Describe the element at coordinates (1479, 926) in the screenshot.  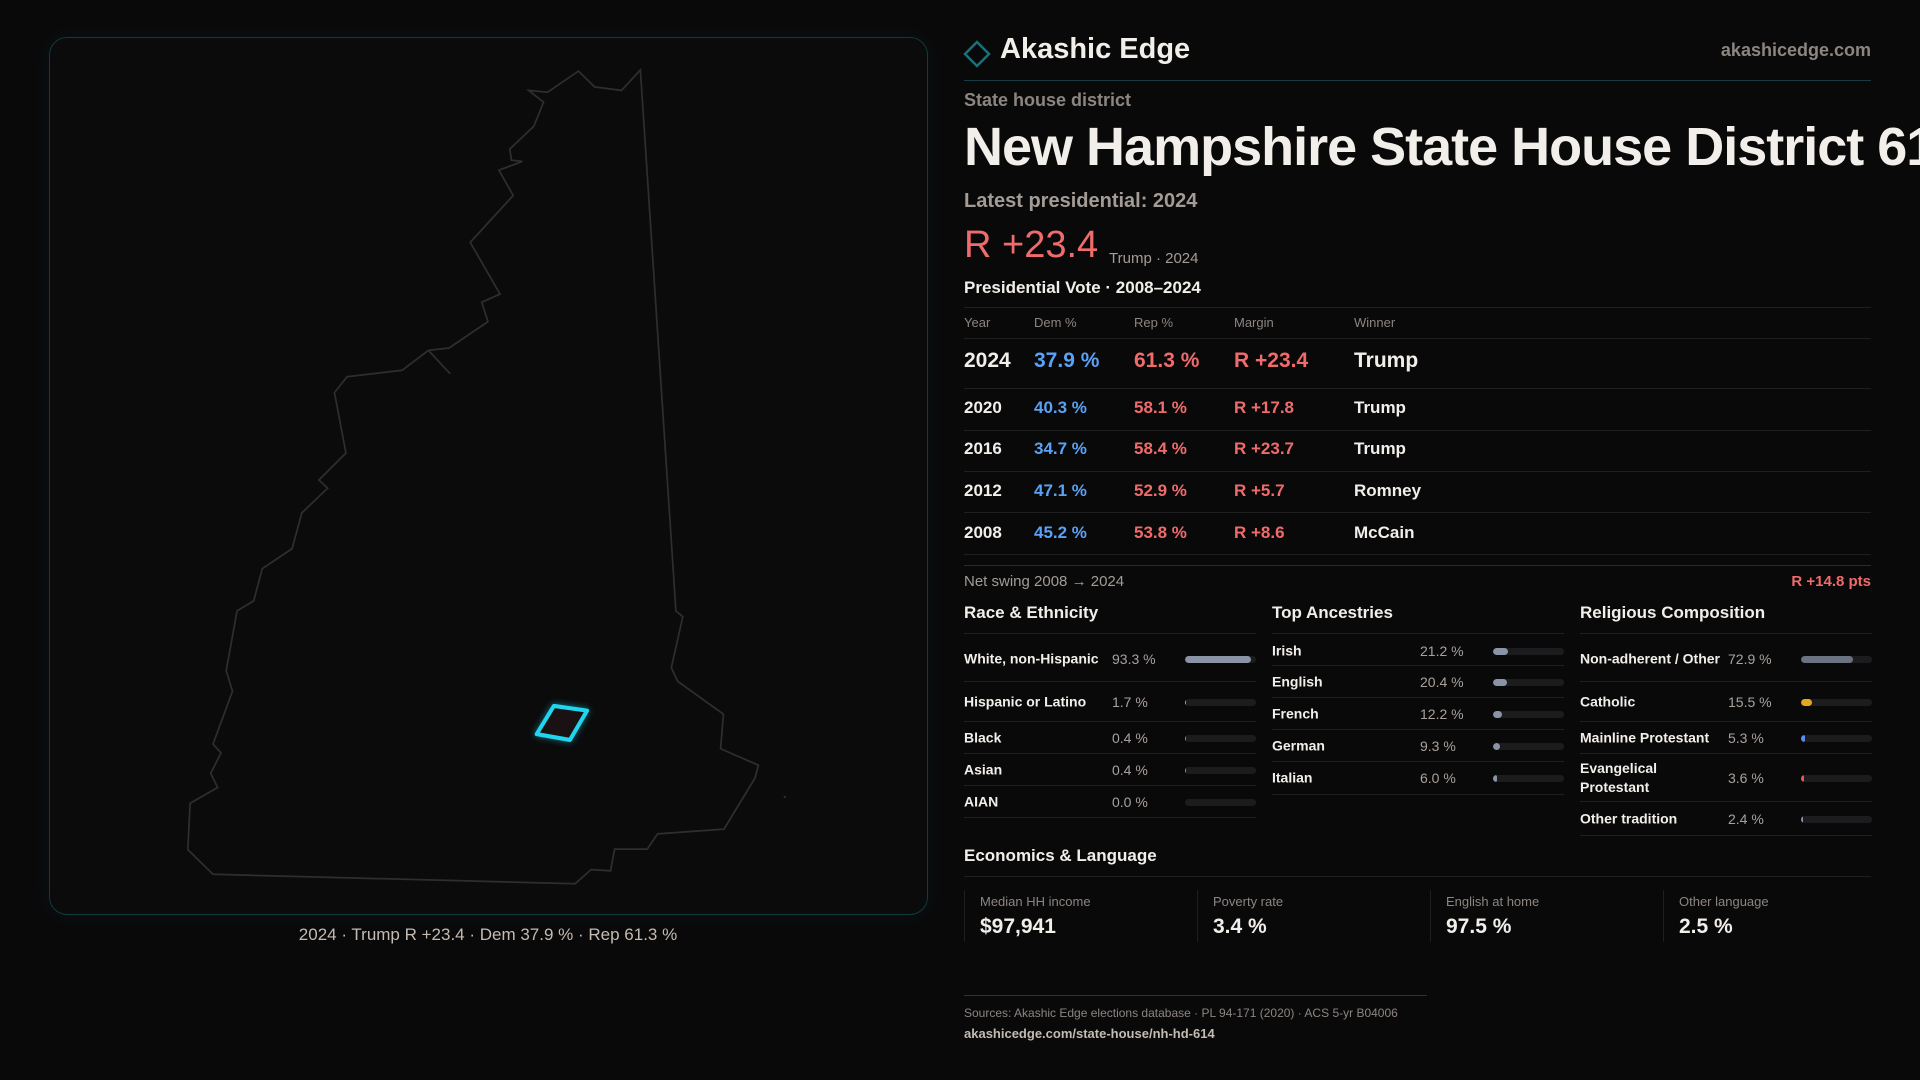
I see `economics-value: 97.5 %` at that location.